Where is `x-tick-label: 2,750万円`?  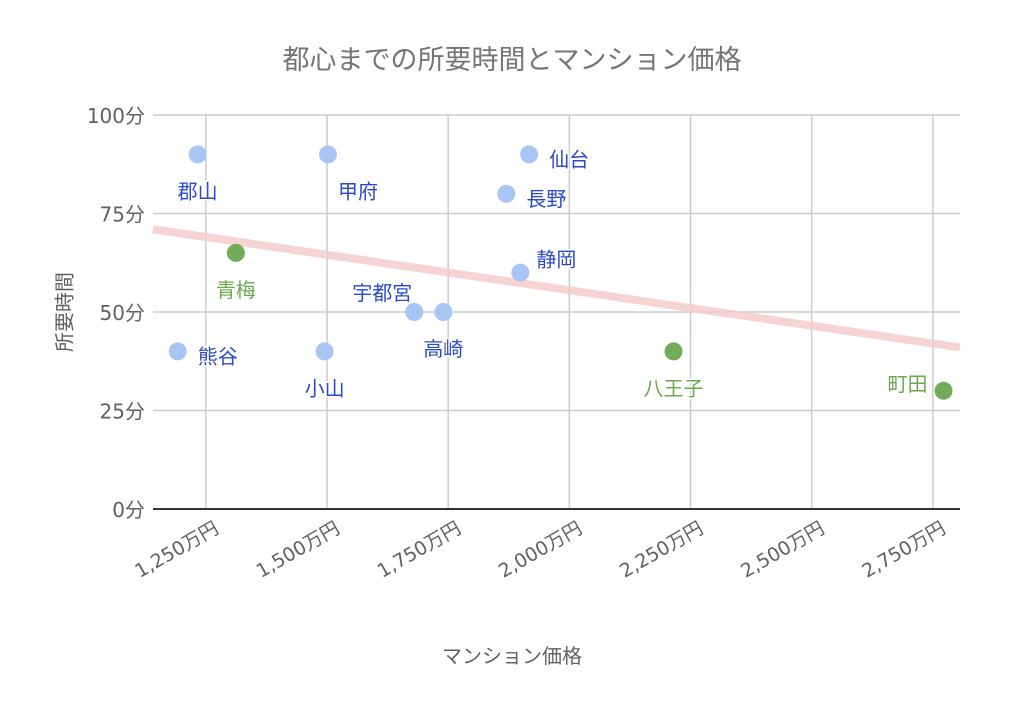
x-tick-label: 2,750万円 is located at coordinates (903, 549).